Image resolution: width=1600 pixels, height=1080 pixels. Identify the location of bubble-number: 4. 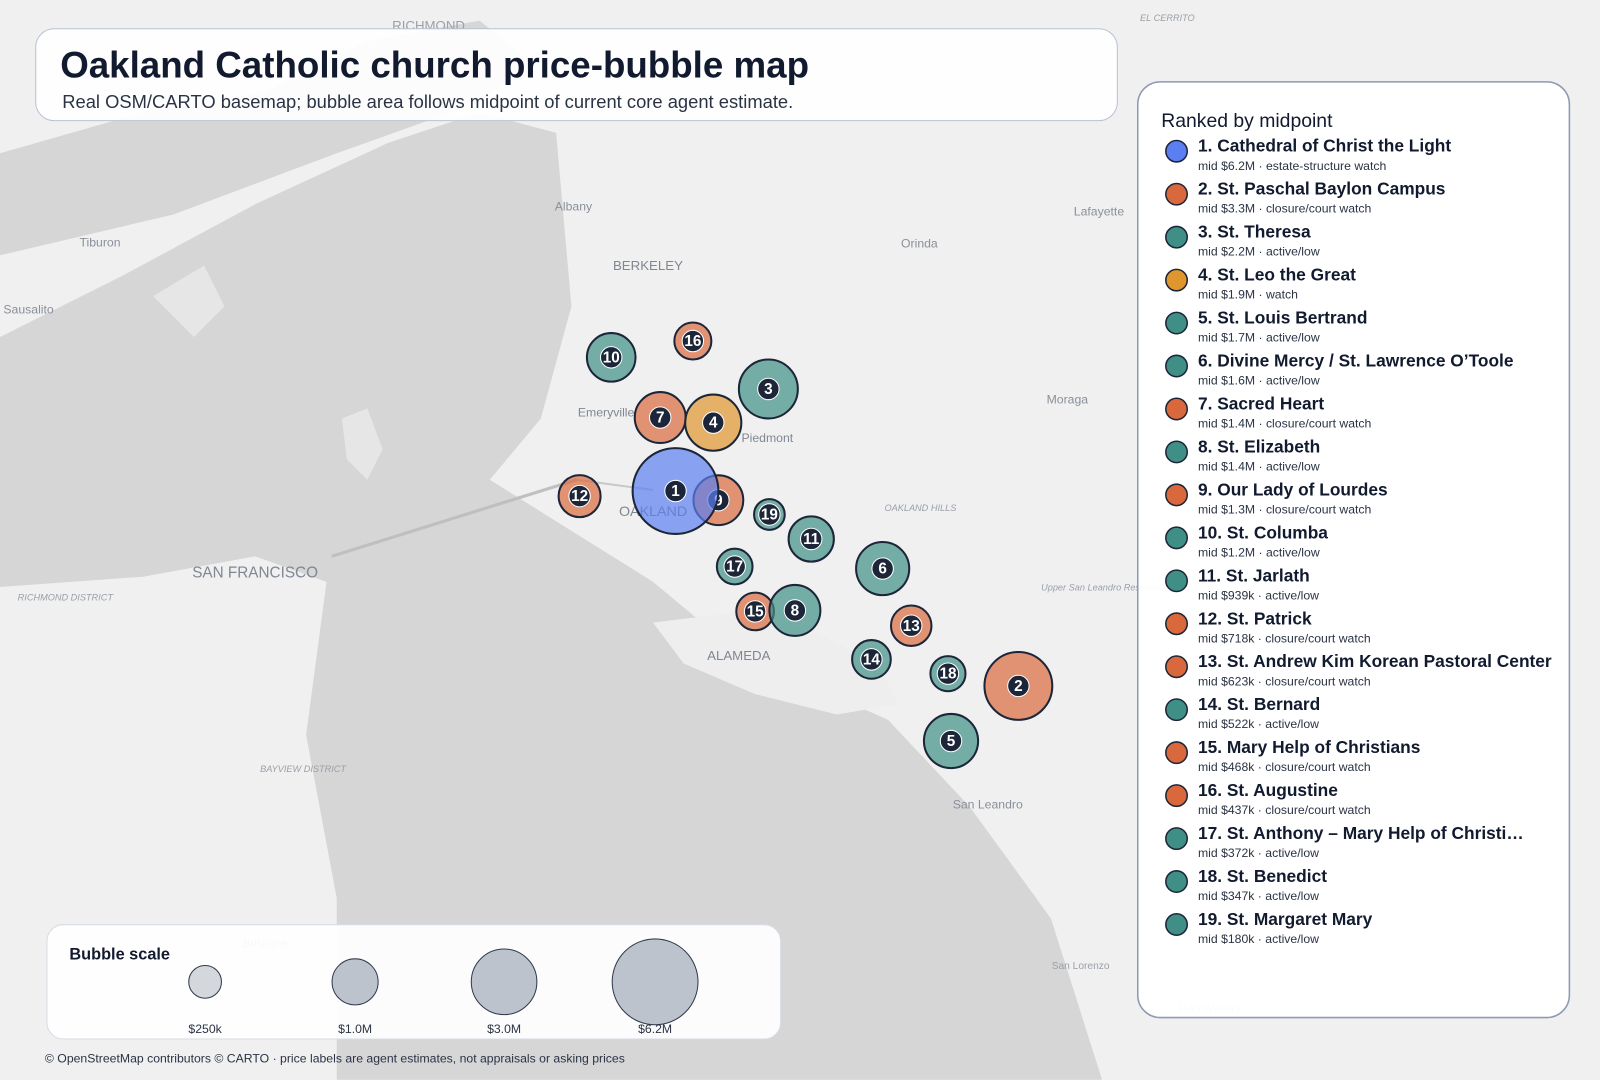
(713, 423).